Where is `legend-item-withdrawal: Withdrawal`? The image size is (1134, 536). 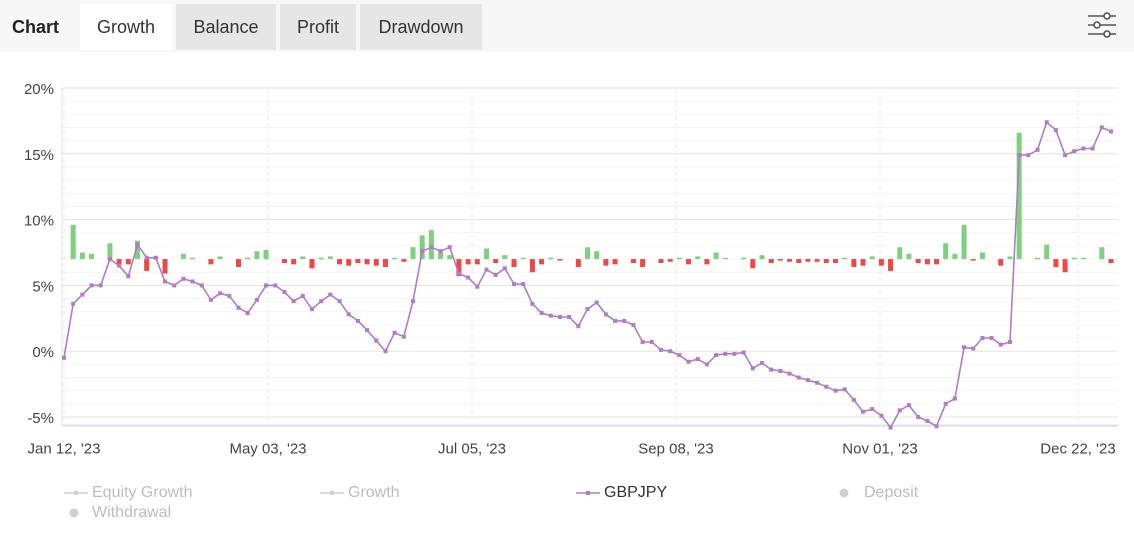
legend-item-withdrawal: Withdrawal is located at coordinates (117, 513).